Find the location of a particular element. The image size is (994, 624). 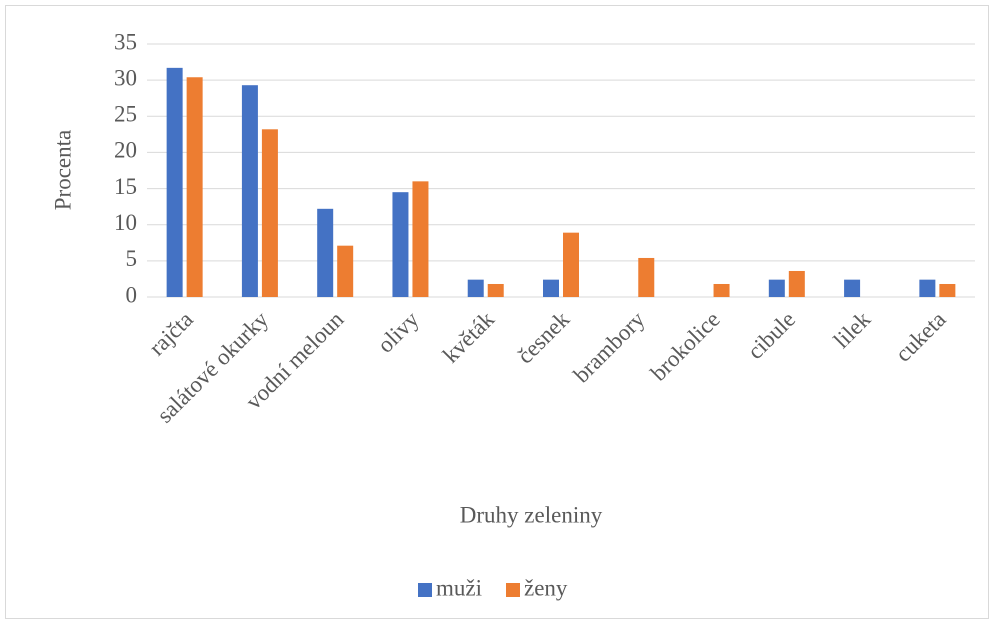

y-tick-label: 0 is located at coordinates (132, 294).